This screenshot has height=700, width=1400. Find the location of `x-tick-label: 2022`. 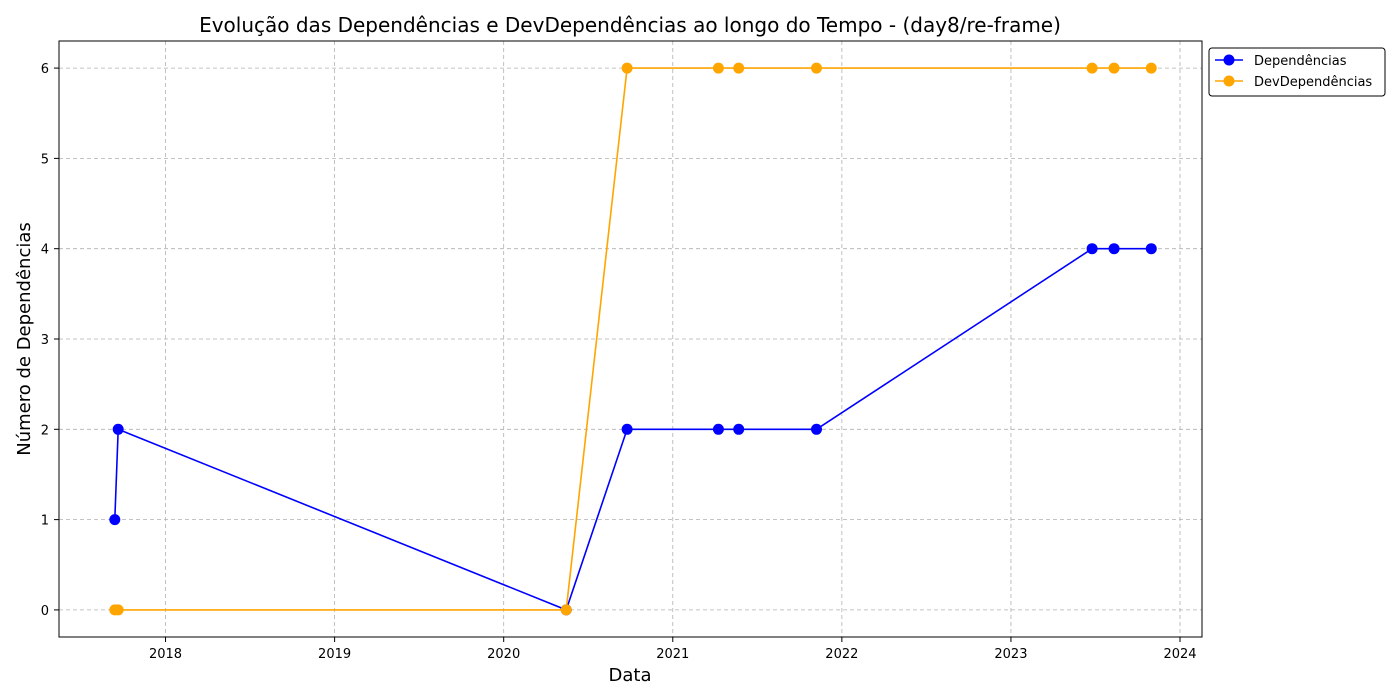

x-tick-label: 2022 is located at coordinates (841, 654).